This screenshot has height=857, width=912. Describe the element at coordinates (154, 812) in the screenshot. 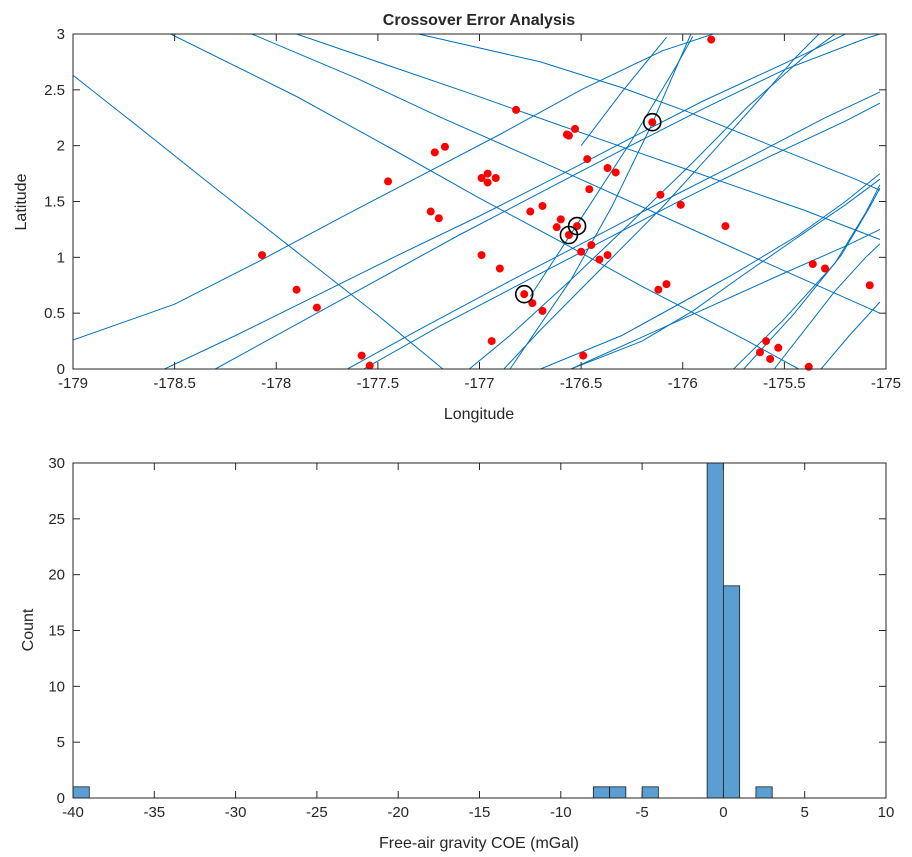

I see `x-tick-label: -35` at that location.